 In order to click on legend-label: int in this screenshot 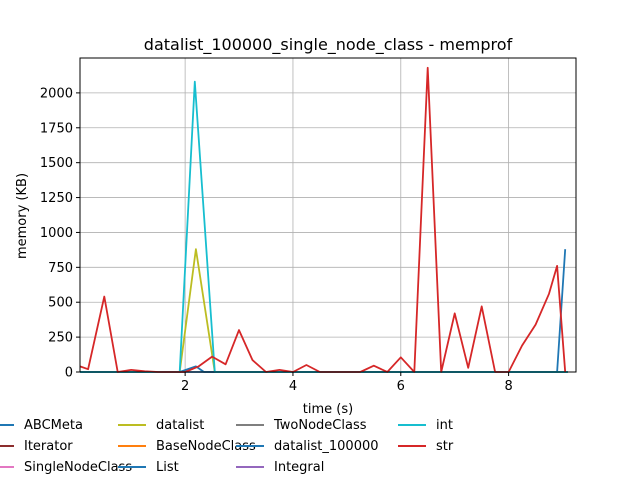, I will do `click(444, 425)`.